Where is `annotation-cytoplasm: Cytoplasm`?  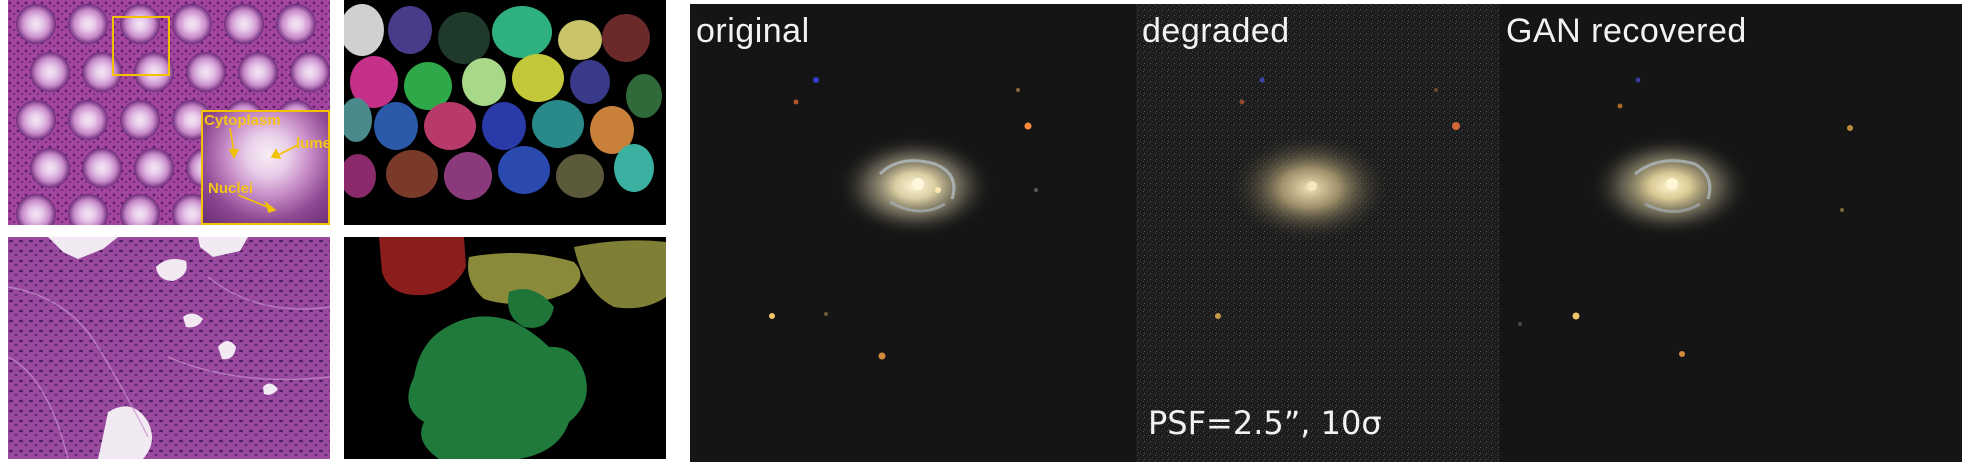
annotation-cytoplasm: Cytoplasm is located at coordinates (242, 120).